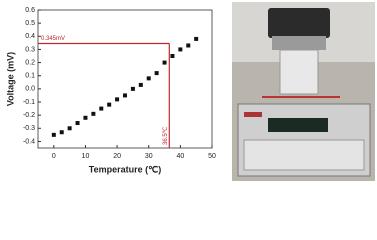 The height and width of the screenshot is (240, 377). Describe the element at coordinates (30, 36) in the screenshot. I see `y-tick-label: 0.4` at that location.